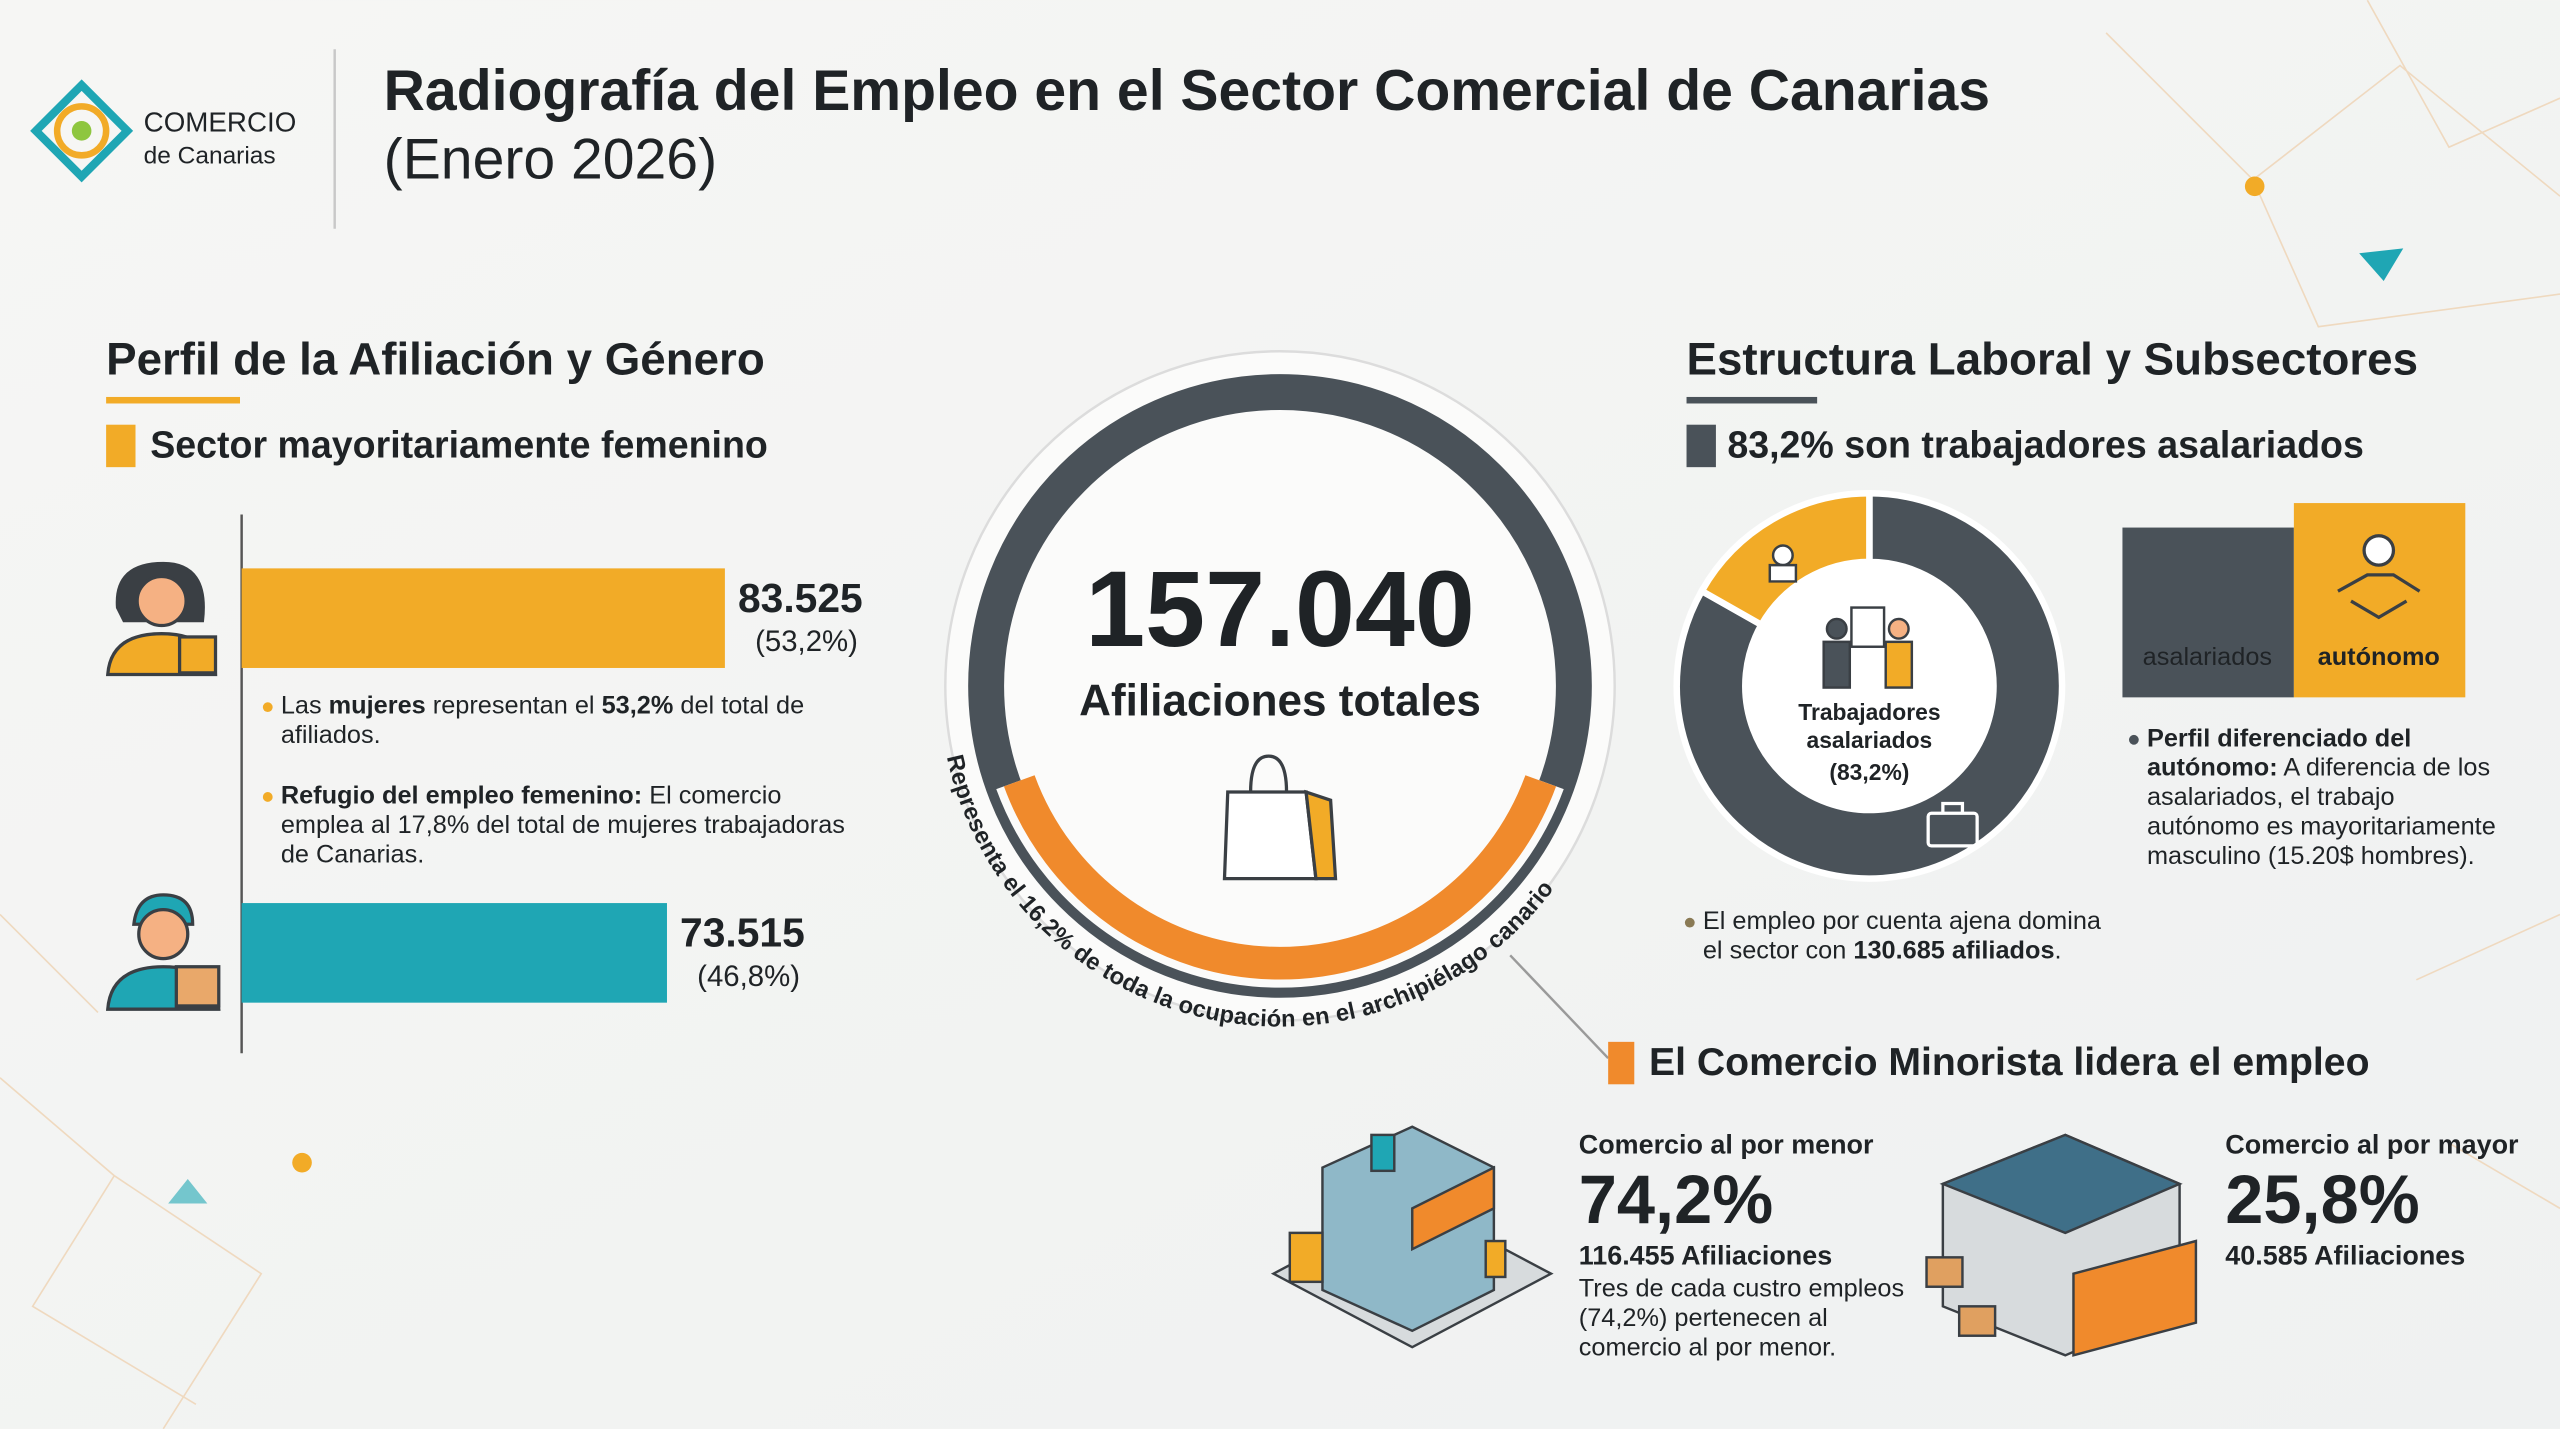 This screenshot has width=2560, height=1429. Describe the element at coordinates (1868, 647) in the screenshot. I see `workers-icon` at that location.